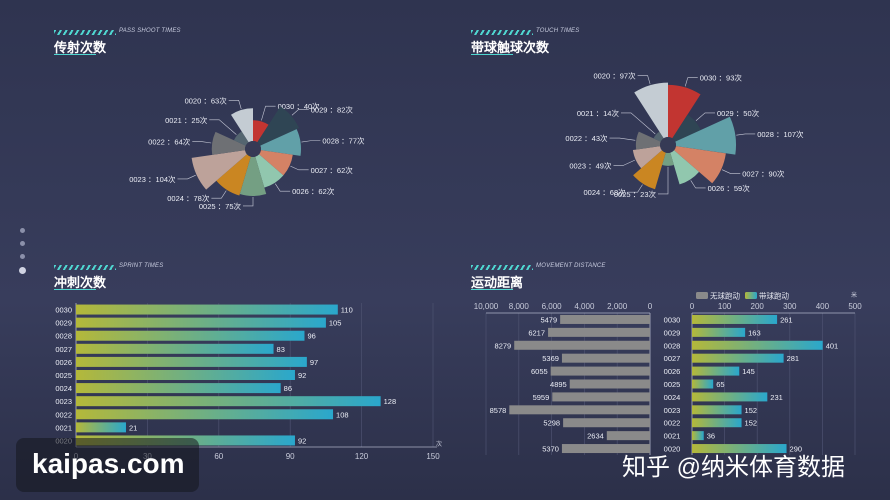  I want to click on bar-value-label: 8578, so click(498, 410).